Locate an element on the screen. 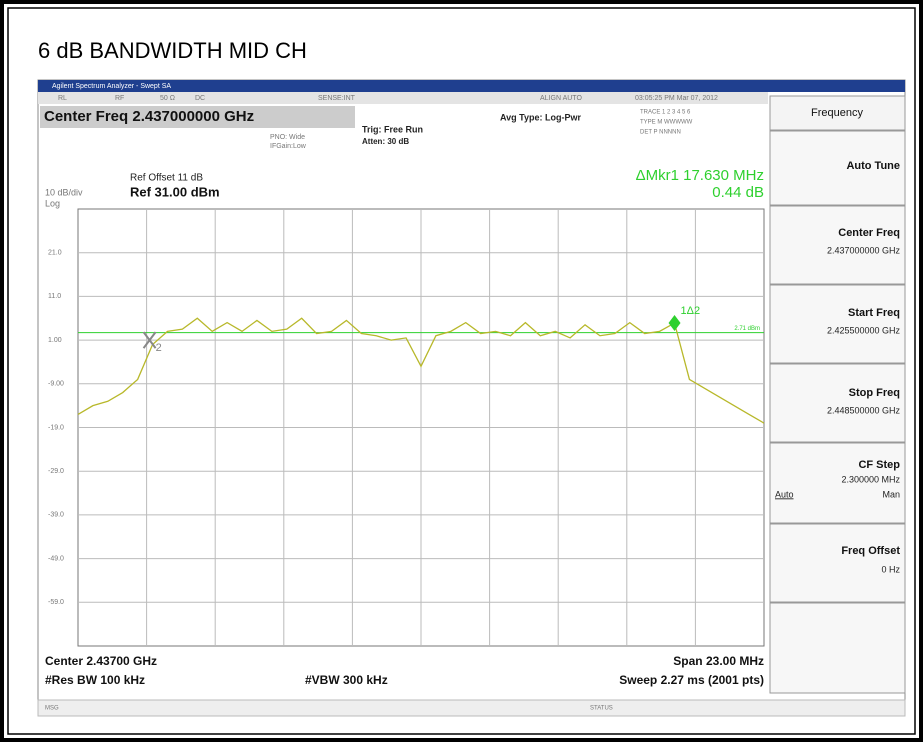  center-freq: Center Freq 2.437000000 GHz is located at coordinates (149, 116).